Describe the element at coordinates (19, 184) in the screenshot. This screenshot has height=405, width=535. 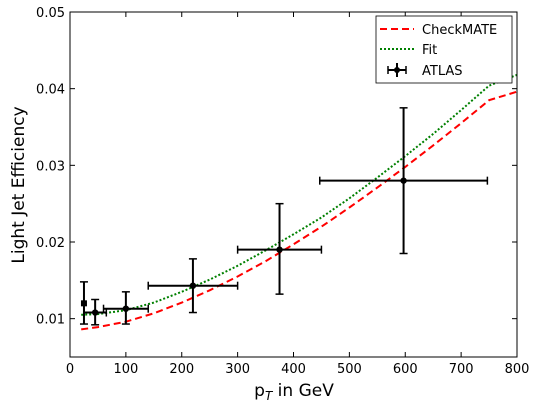
I see `y-axis-label: Light Jet Efficiency` at that location.